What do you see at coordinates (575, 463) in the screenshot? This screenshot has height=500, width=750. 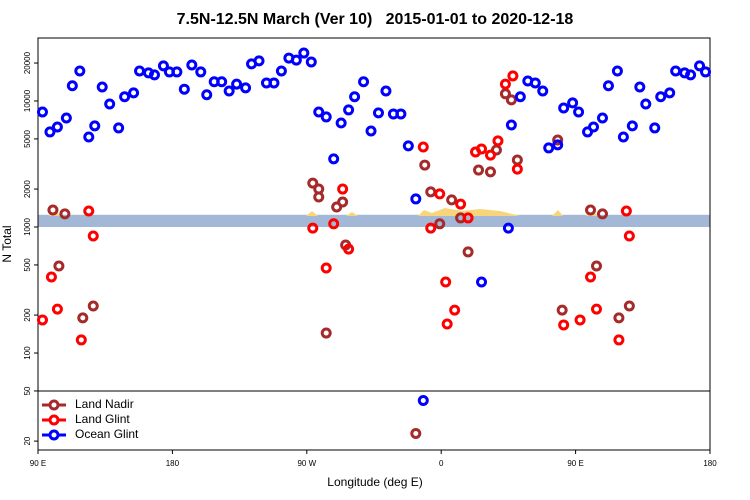 I see `x-tick-label: 90 E` at bounding box center [575, 463].